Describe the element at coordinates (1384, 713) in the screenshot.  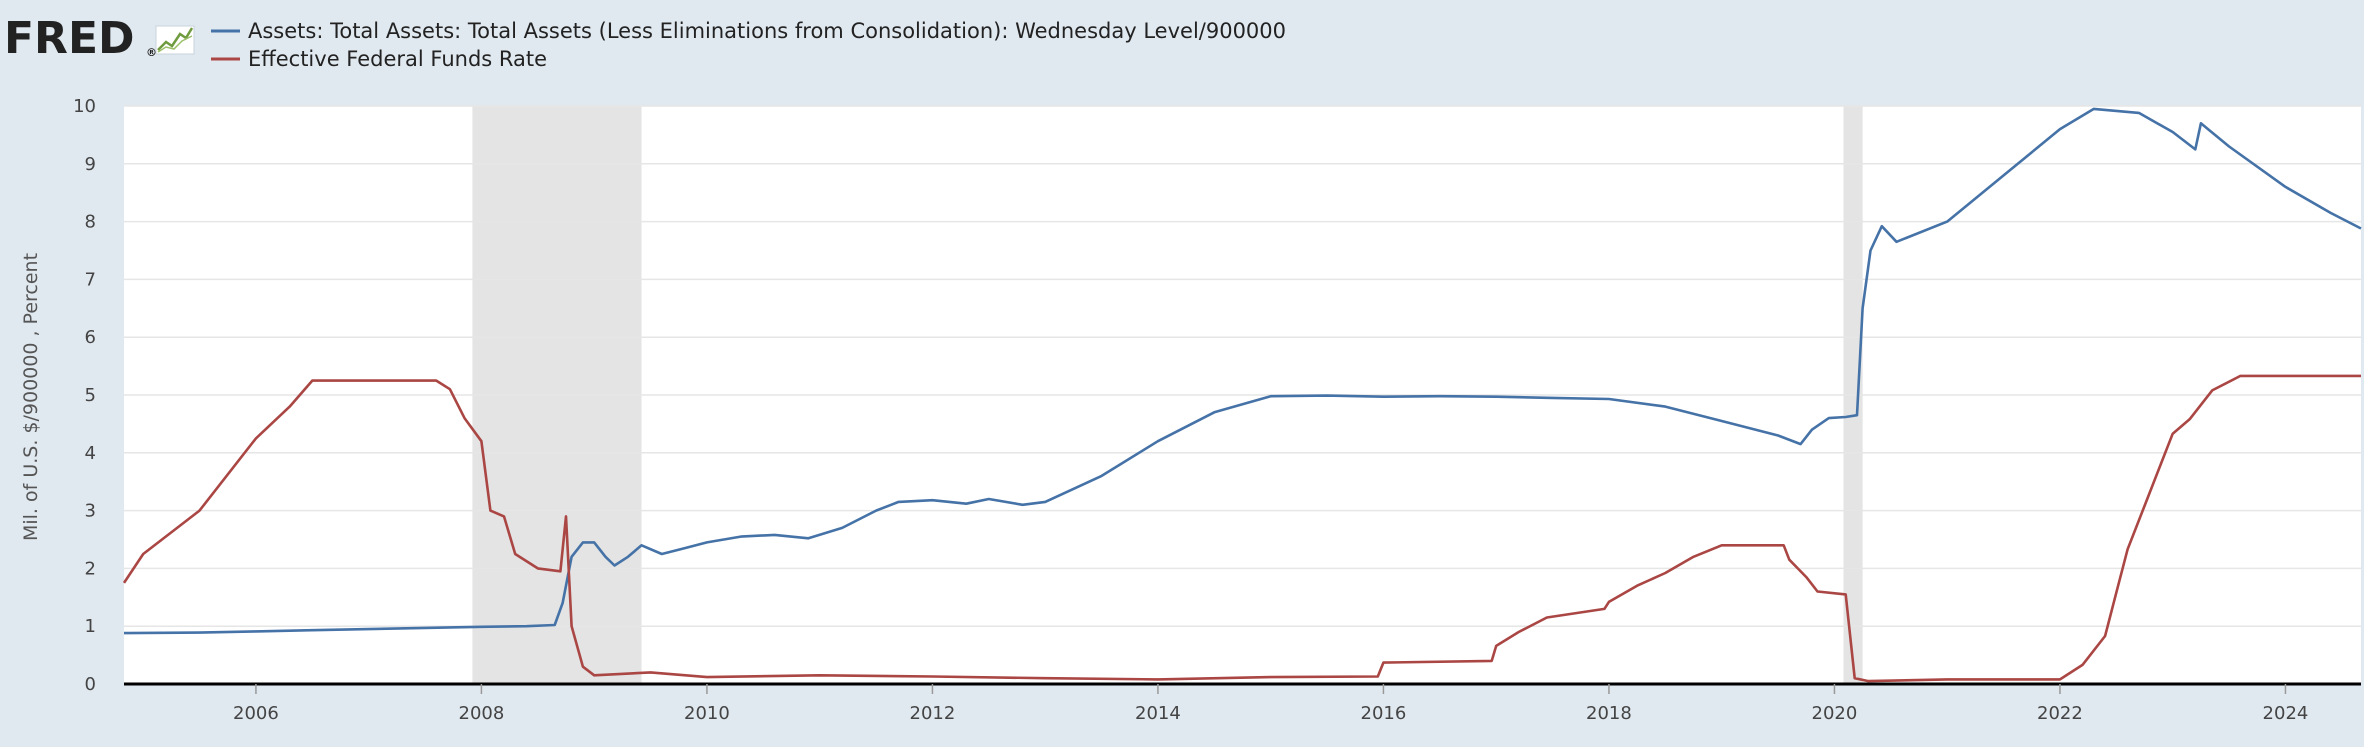
I see `x-tick-label-2016: 2016` at that location.